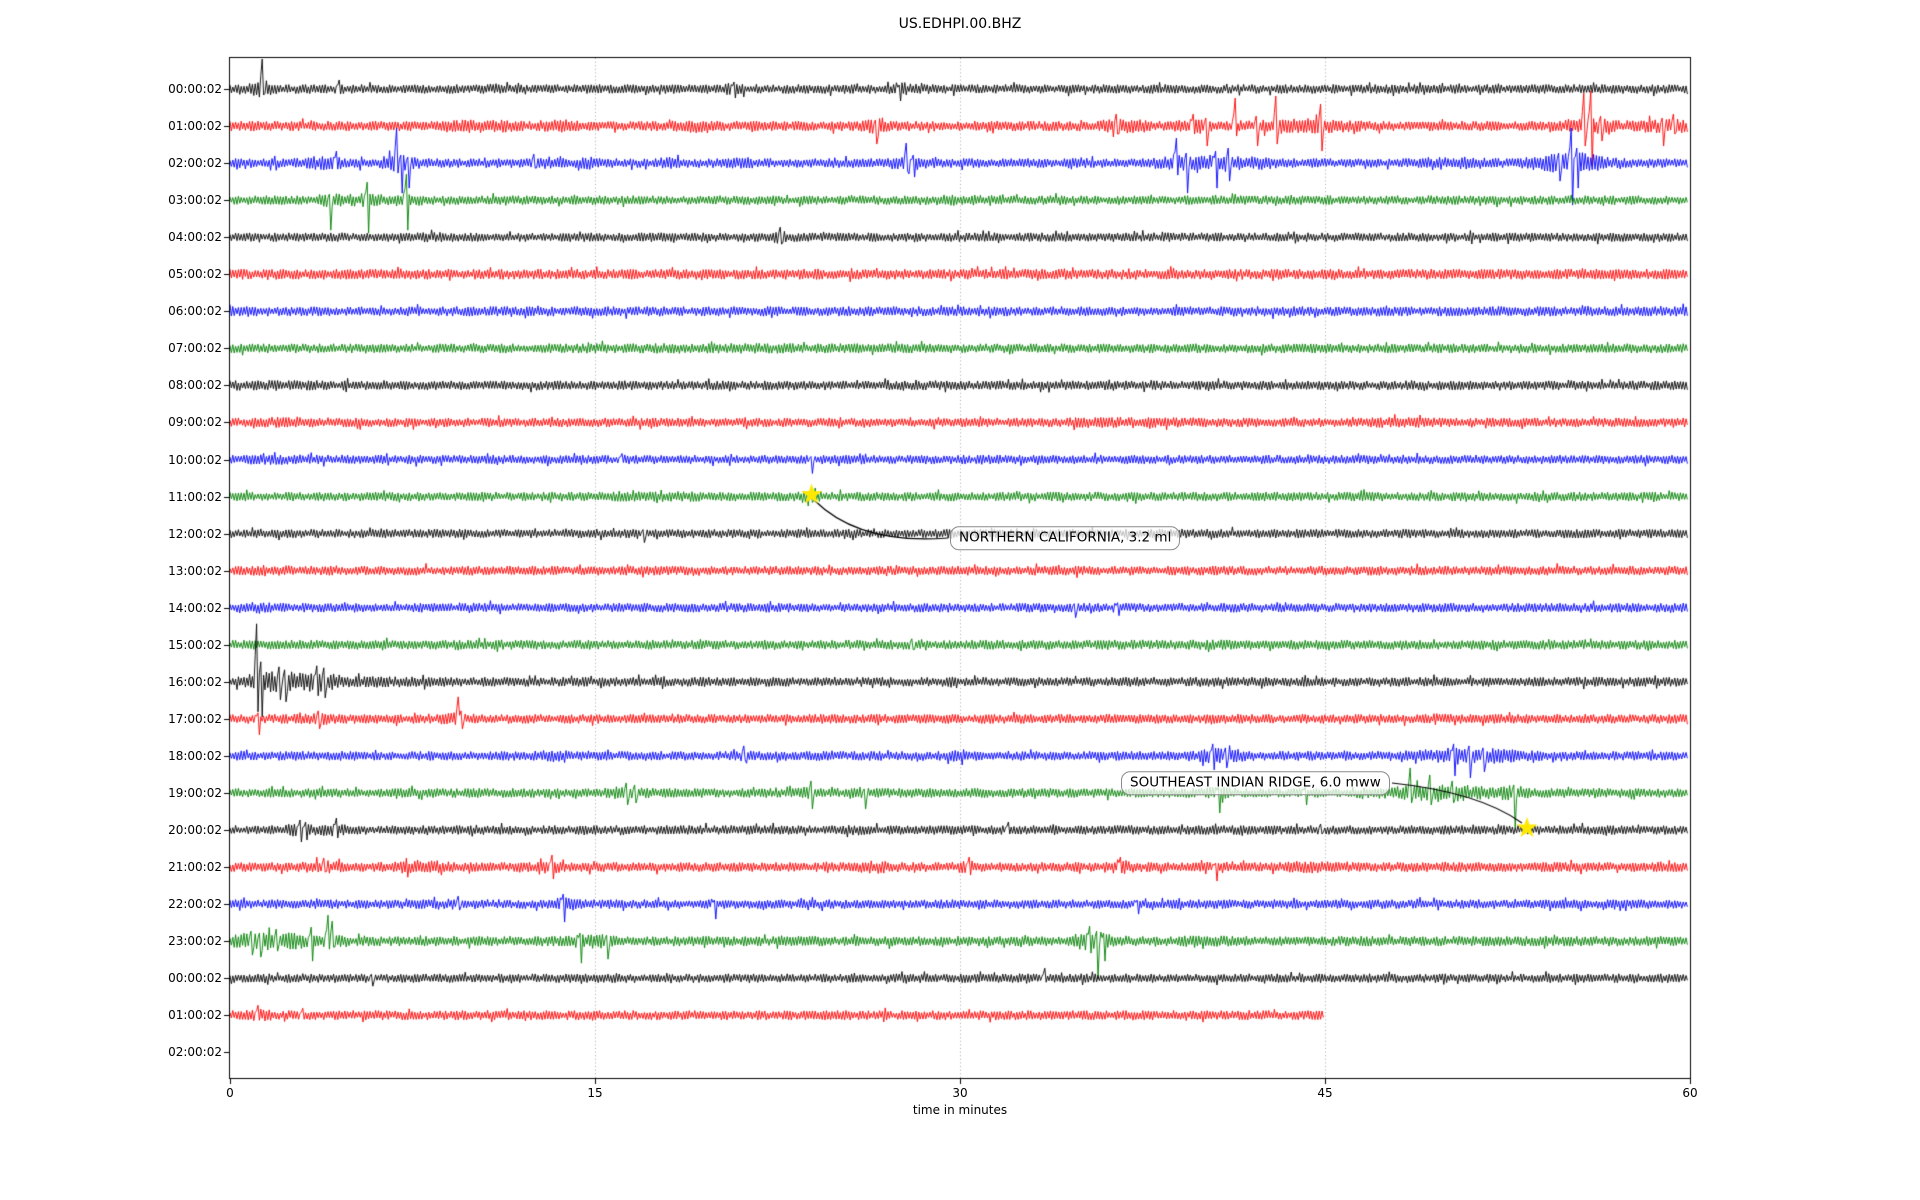  Describe the element at coordinates (195, 126) in the screenshot. I see `y-tick-label-1: 01:00:02` at that location.